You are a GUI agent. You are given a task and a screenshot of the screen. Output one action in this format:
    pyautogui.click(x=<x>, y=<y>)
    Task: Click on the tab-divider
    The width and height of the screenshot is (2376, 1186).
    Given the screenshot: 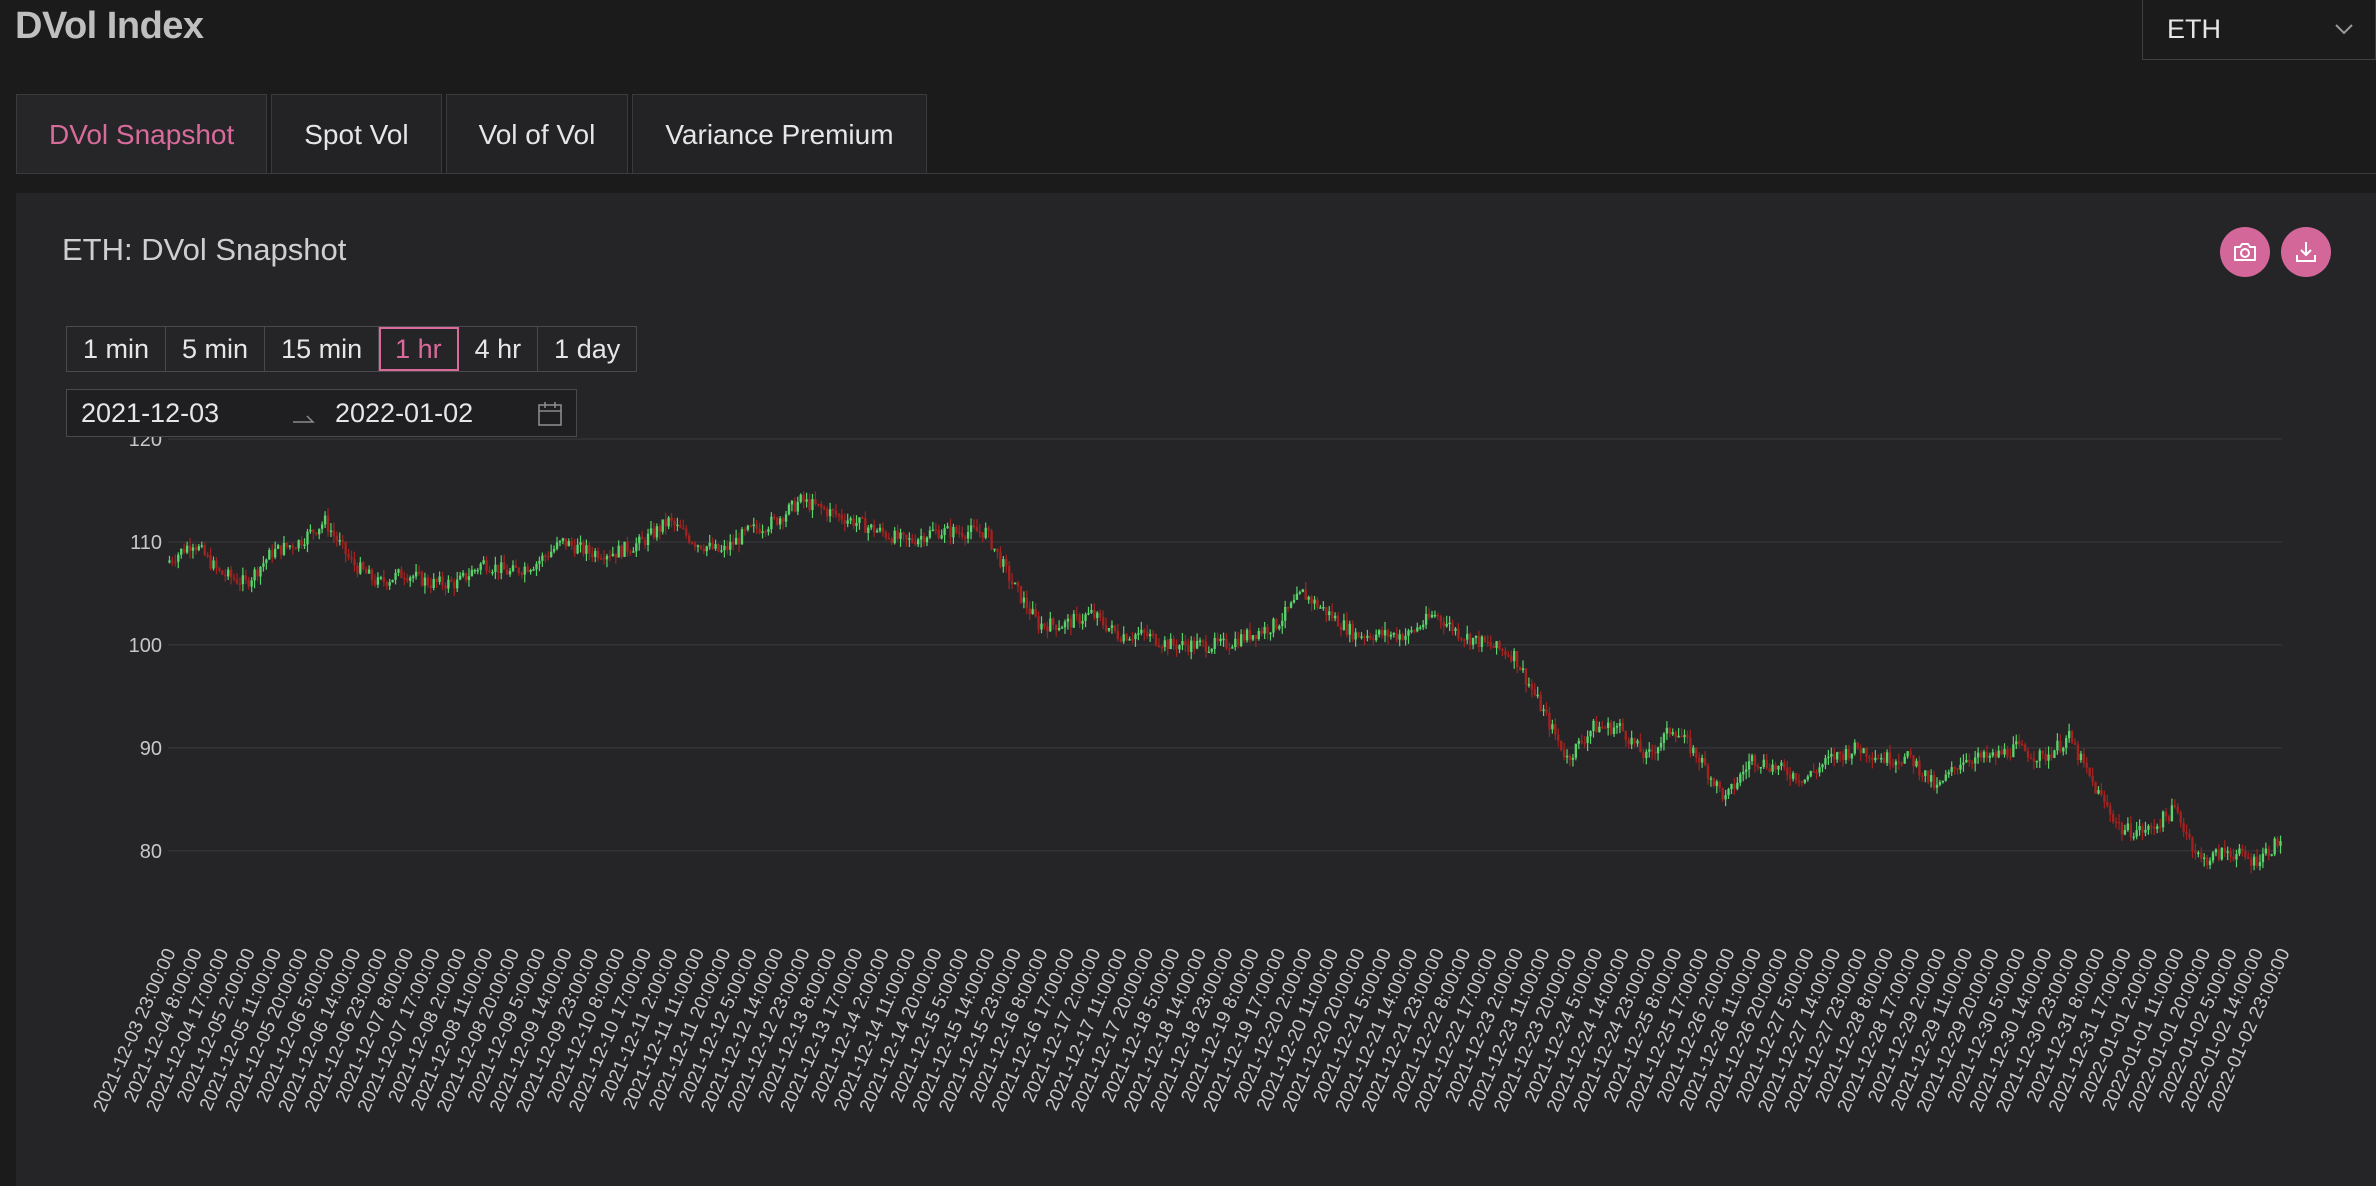 What is the action you would take?
    pyautogui.click(x=1196, y=173)
    